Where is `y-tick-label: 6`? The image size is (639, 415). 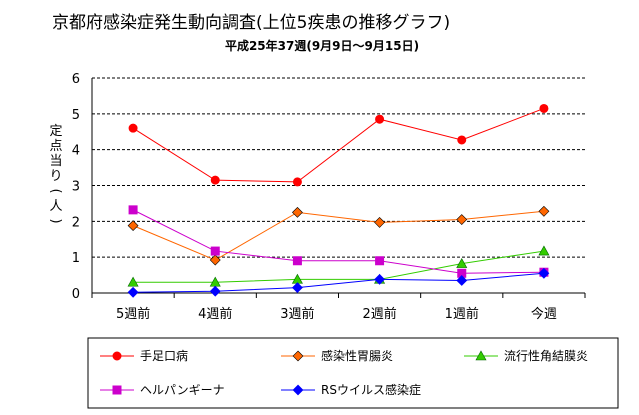
y-tick-label: 6 is located at coordinates (76, 79).